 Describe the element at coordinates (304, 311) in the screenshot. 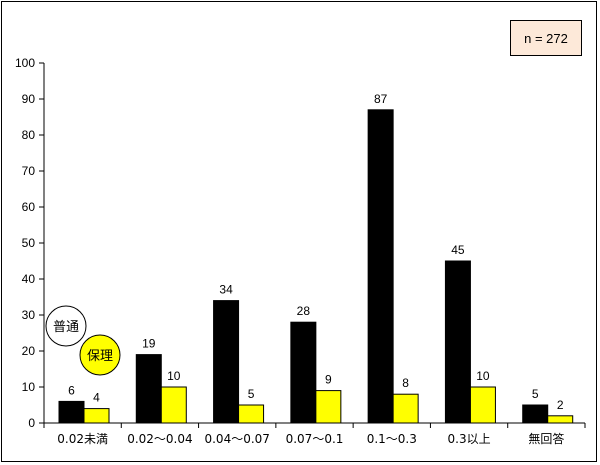

I see `data-label: 28` at that location.